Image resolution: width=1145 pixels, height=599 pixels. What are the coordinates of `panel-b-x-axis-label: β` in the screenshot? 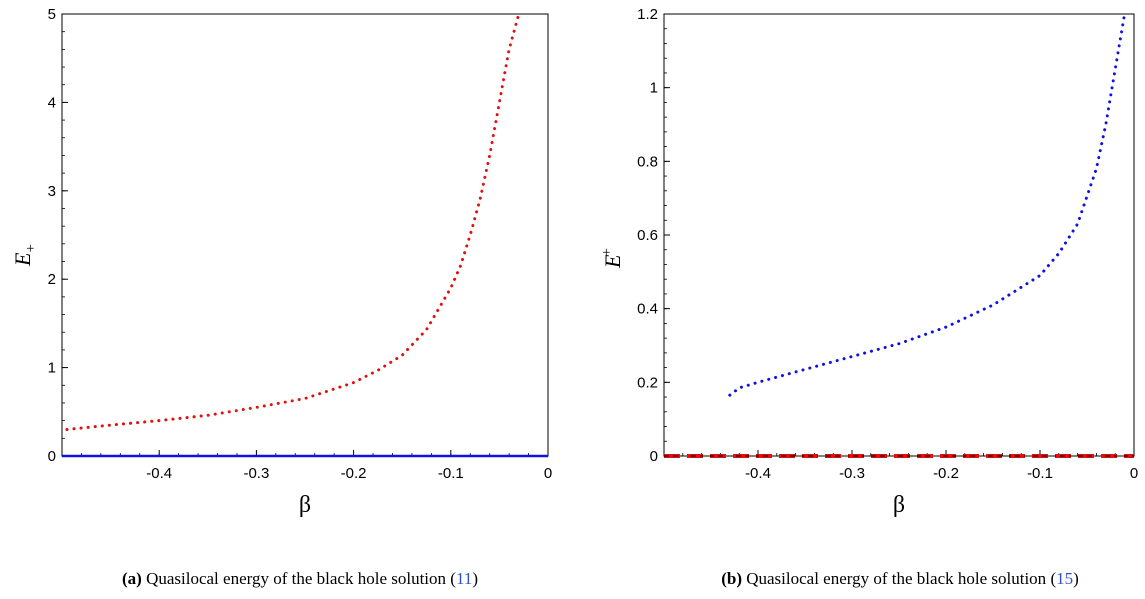 It's located at (899, 505).